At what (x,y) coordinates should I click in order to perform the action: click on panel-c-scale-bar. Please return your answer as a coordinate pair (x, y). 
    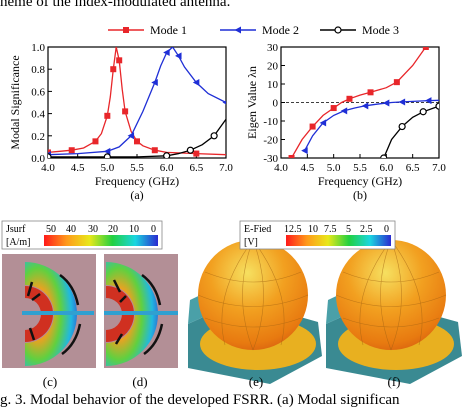
    Looking at the image, I should click on (101, 240).